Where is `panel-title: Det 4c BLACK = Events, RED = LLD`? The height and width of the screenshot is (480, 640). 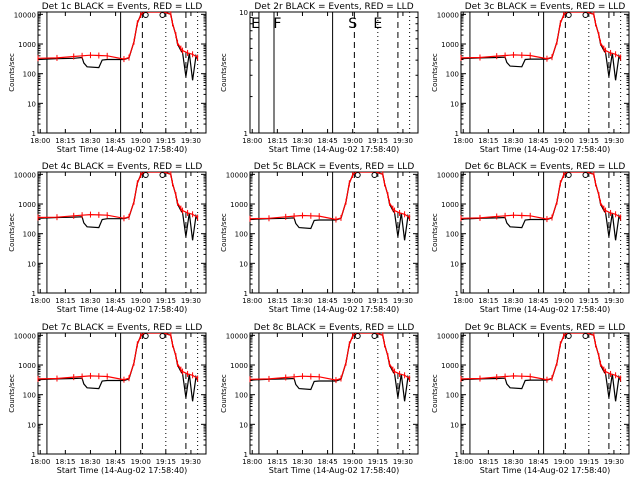 panel-title: Det 4c BLACK = Events, RED = LLD is located at coordinates (122, 167).